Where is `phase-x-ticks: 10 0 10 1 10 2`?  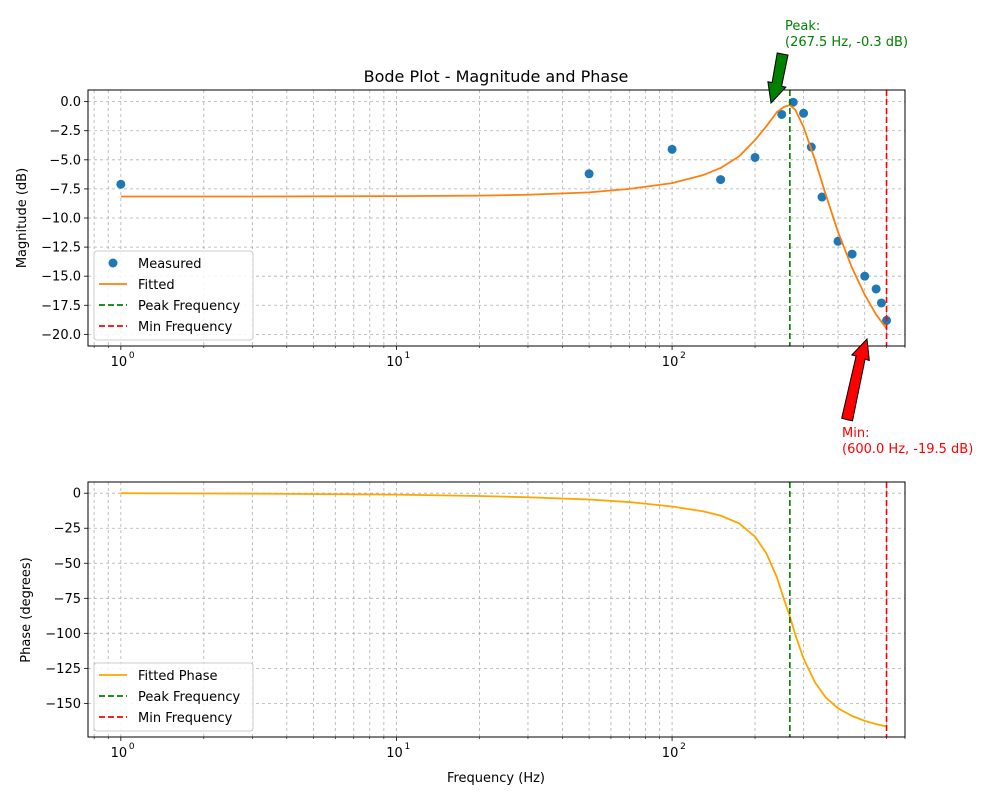
phase-x-ticks: 10 0 10 1 10 2 is located at coordinates (499, 749).